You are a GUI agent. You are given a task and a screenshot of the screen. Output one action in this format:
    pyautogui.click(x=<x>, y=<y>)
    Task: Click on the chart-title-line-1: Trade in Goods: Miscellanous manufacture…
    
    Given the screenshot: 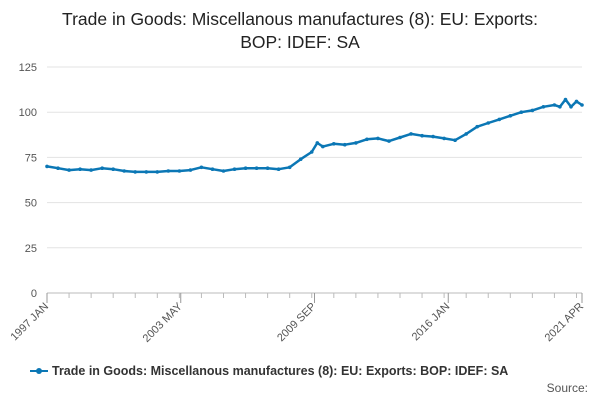 What is the action you would take?
    pyautogui.click(x=300, y=19)
    